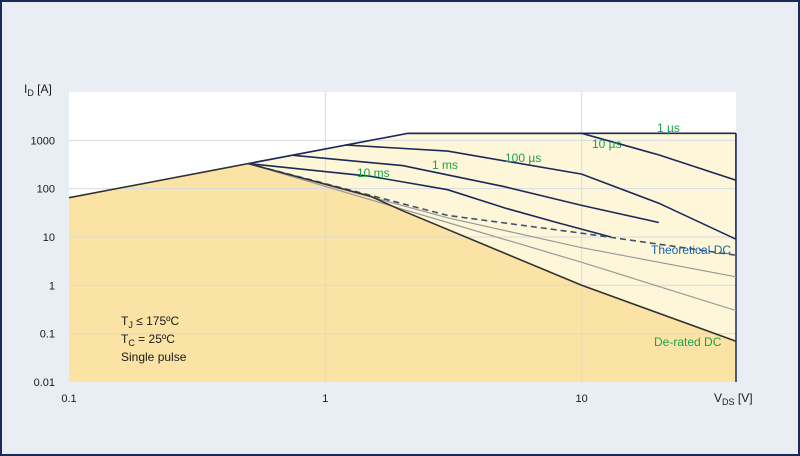 The width and height of the screenshot is (800, 456). I want to click on condition-tc-sub: C, so click(131, 343).